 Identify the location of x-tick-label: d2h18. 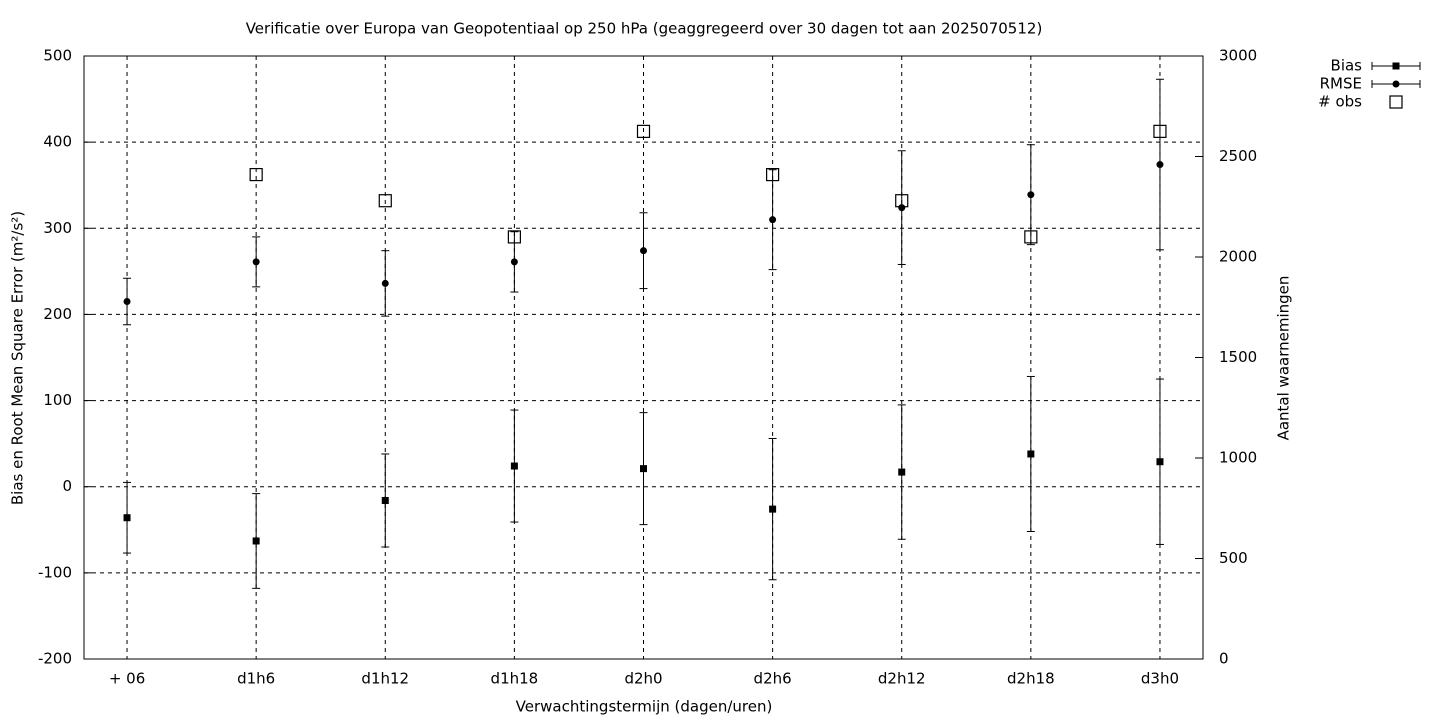
(1031, 679).